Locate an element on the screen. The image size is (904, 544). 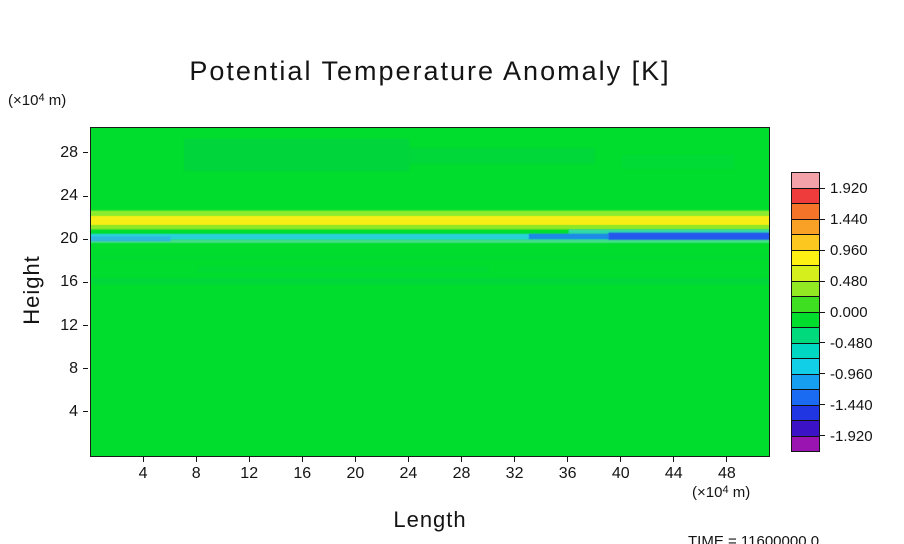
y-unit-suffix: m) is located at coordinates (55, 100).